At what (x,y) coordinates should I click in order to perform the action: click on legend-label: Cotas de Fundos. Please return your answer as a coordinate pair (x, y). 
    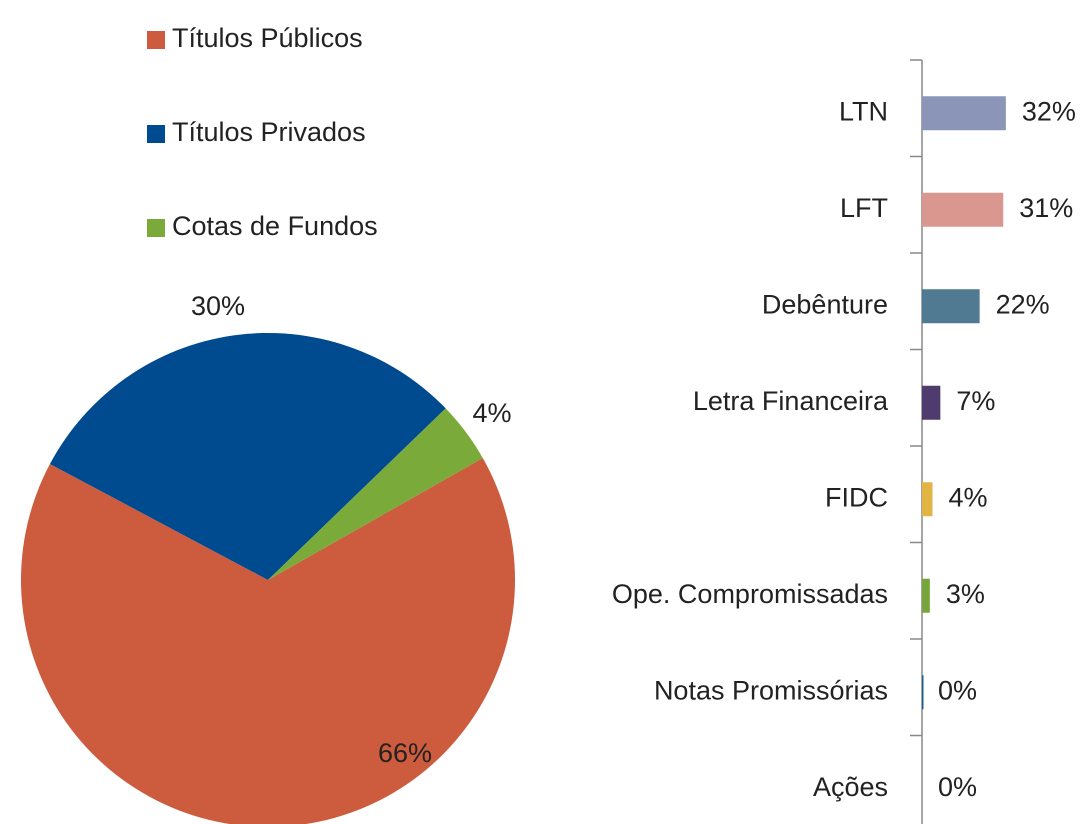
    Looking at the image, I should click on (275, 226).